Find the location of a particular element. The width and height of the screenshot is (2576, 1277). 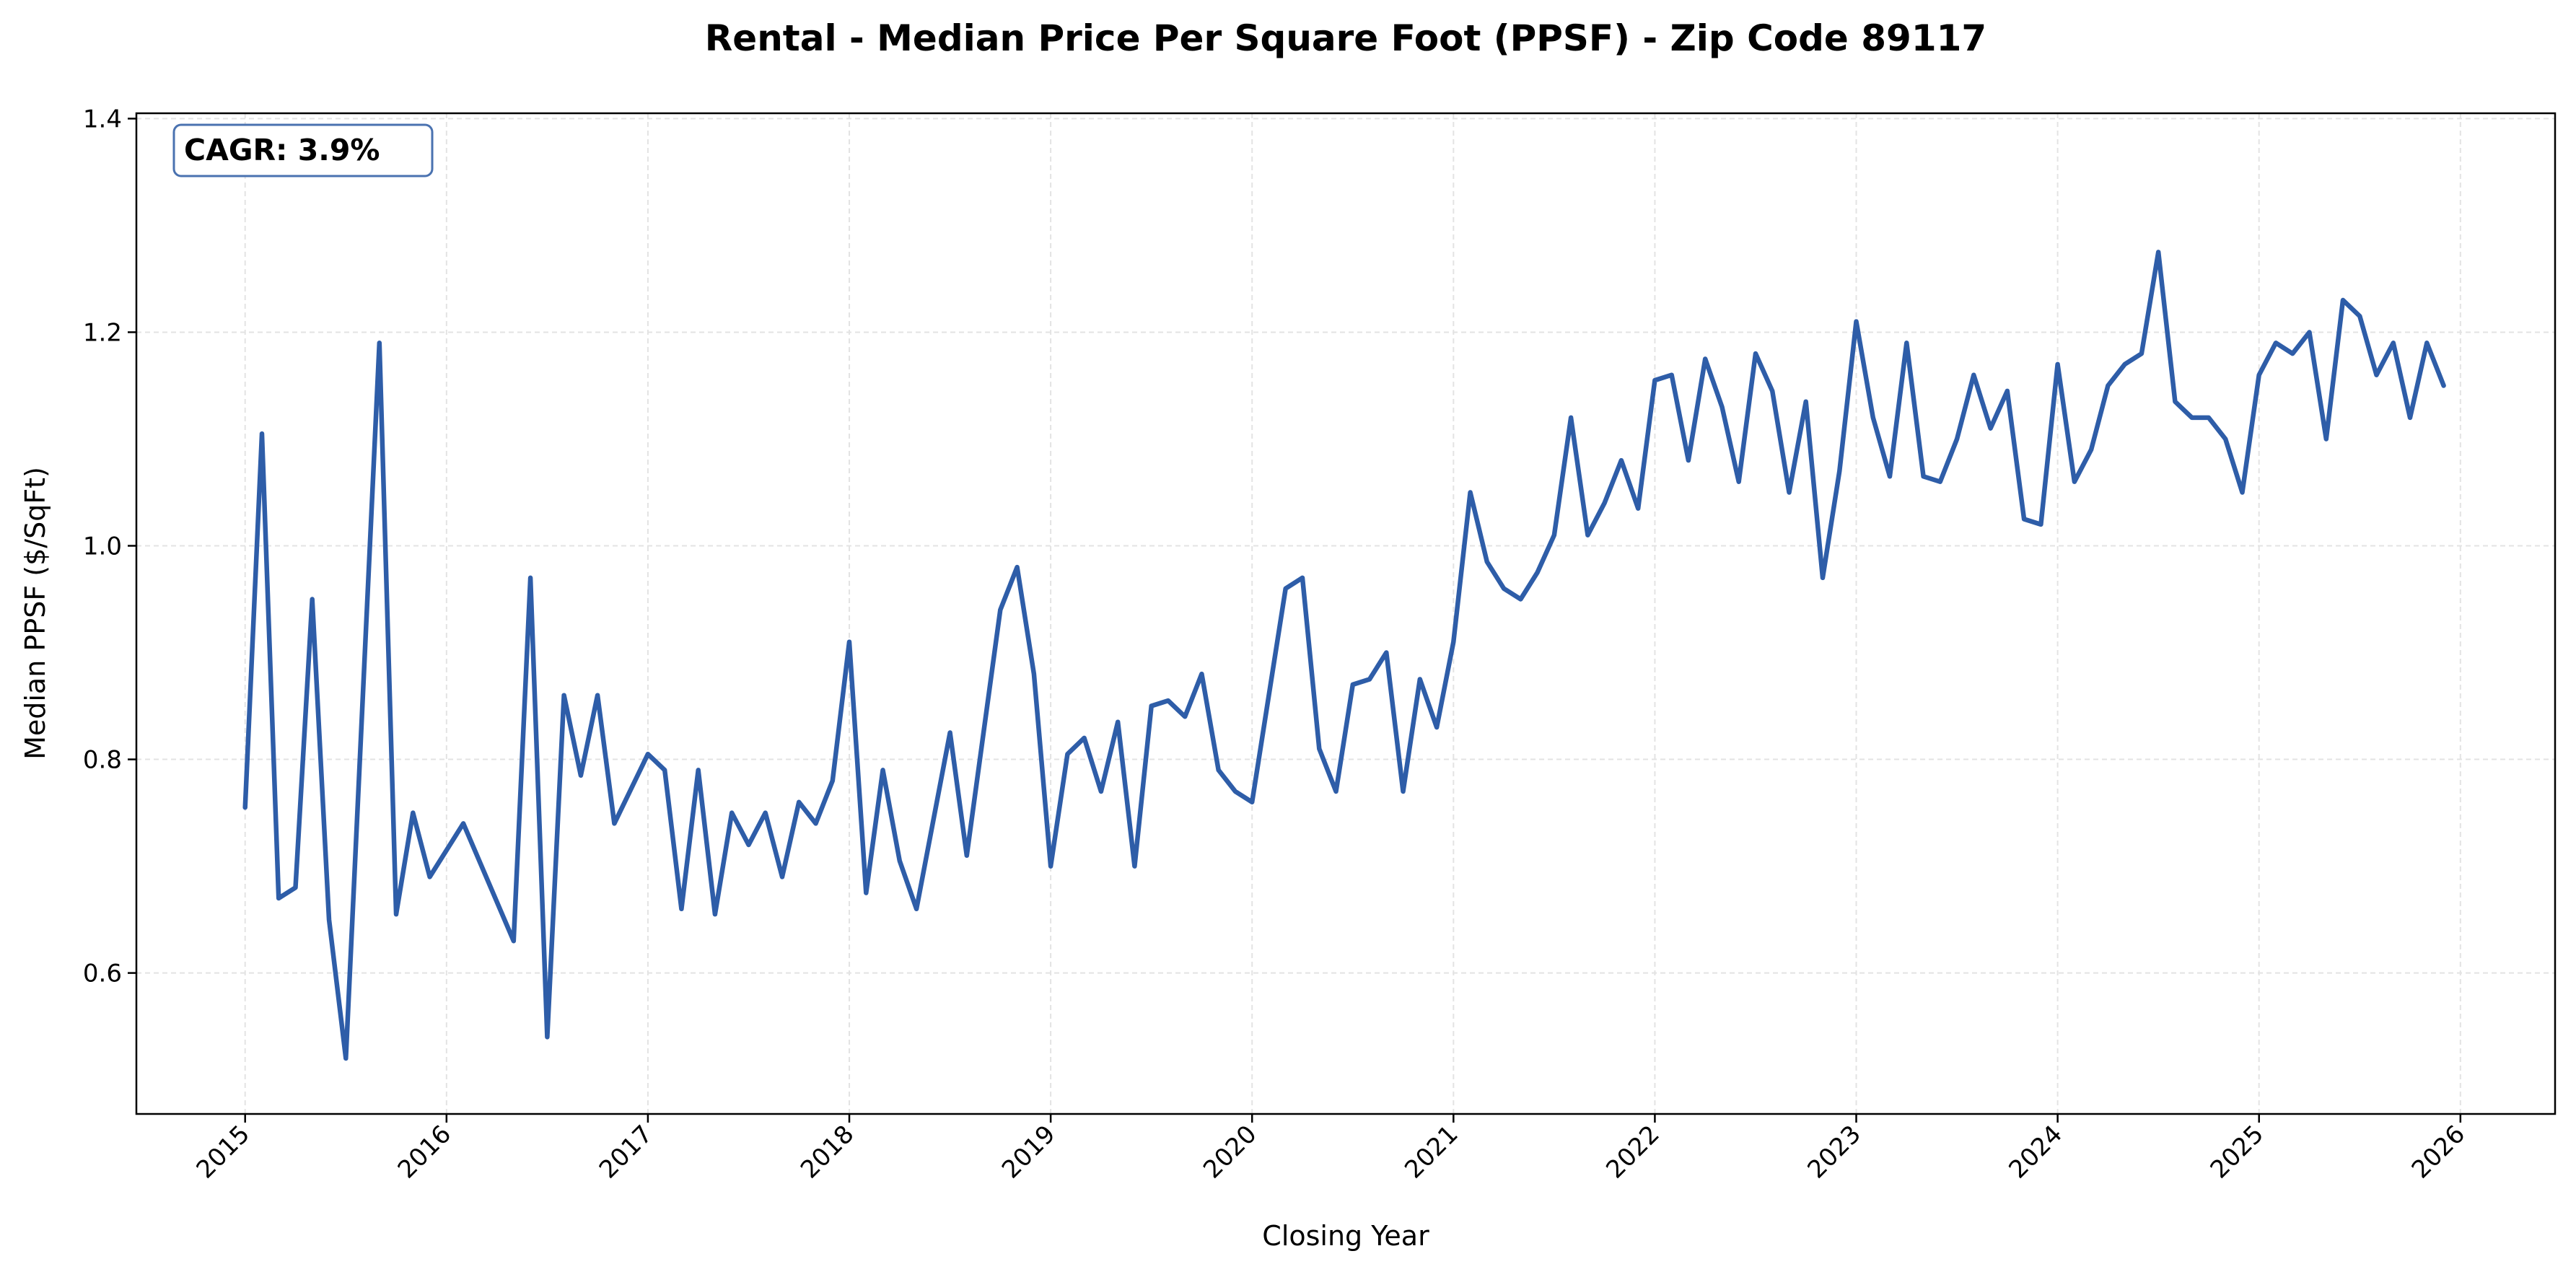

cagr-annotation: CAGR: 3.9% is located at coordinates (303, 150).